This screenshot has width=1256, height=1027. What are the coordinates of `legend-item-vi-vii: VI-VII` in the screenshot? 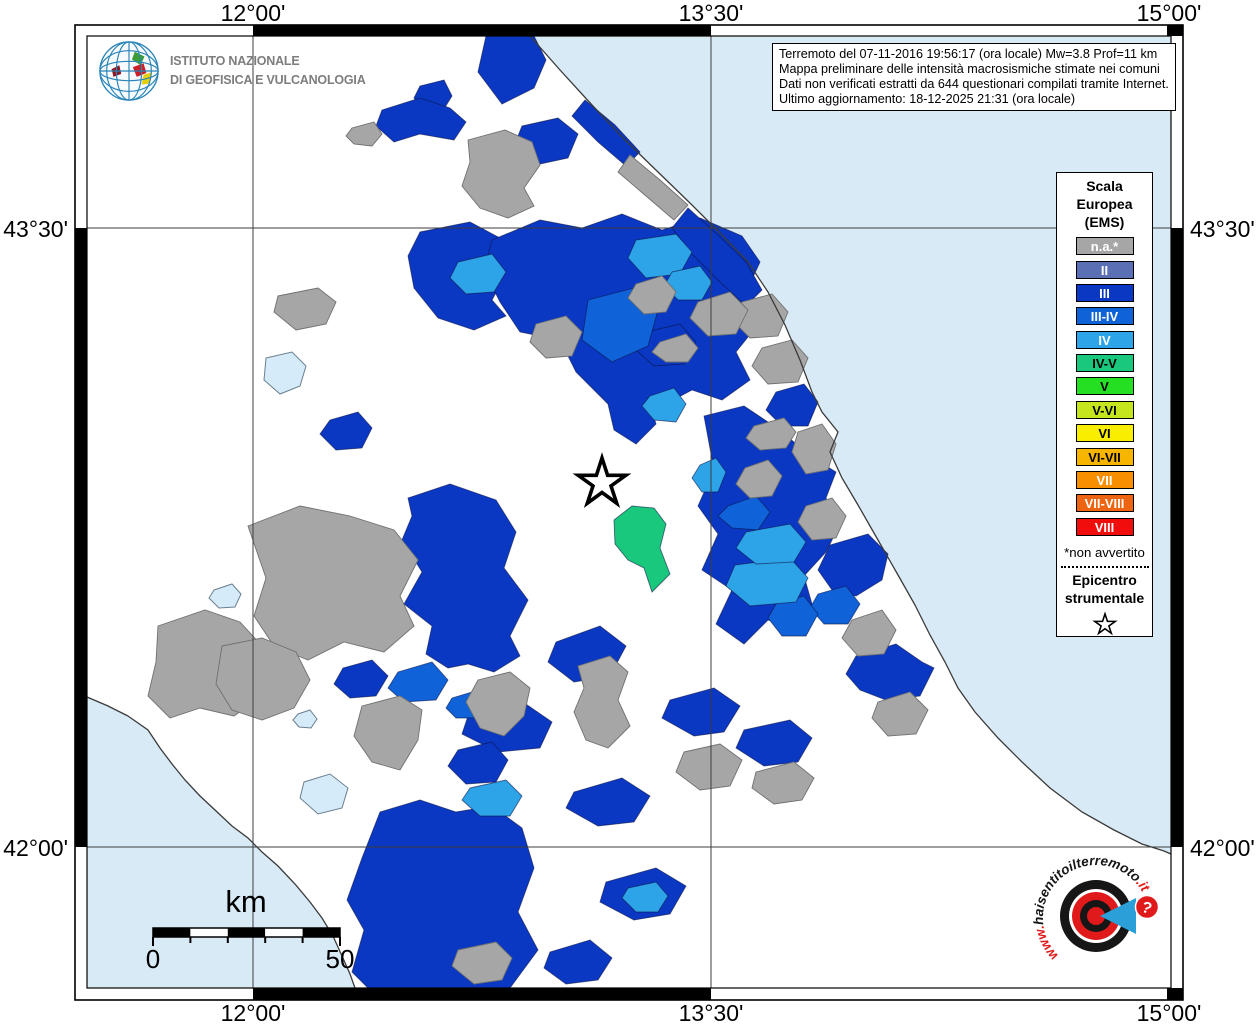 It's located at (1104, 456).